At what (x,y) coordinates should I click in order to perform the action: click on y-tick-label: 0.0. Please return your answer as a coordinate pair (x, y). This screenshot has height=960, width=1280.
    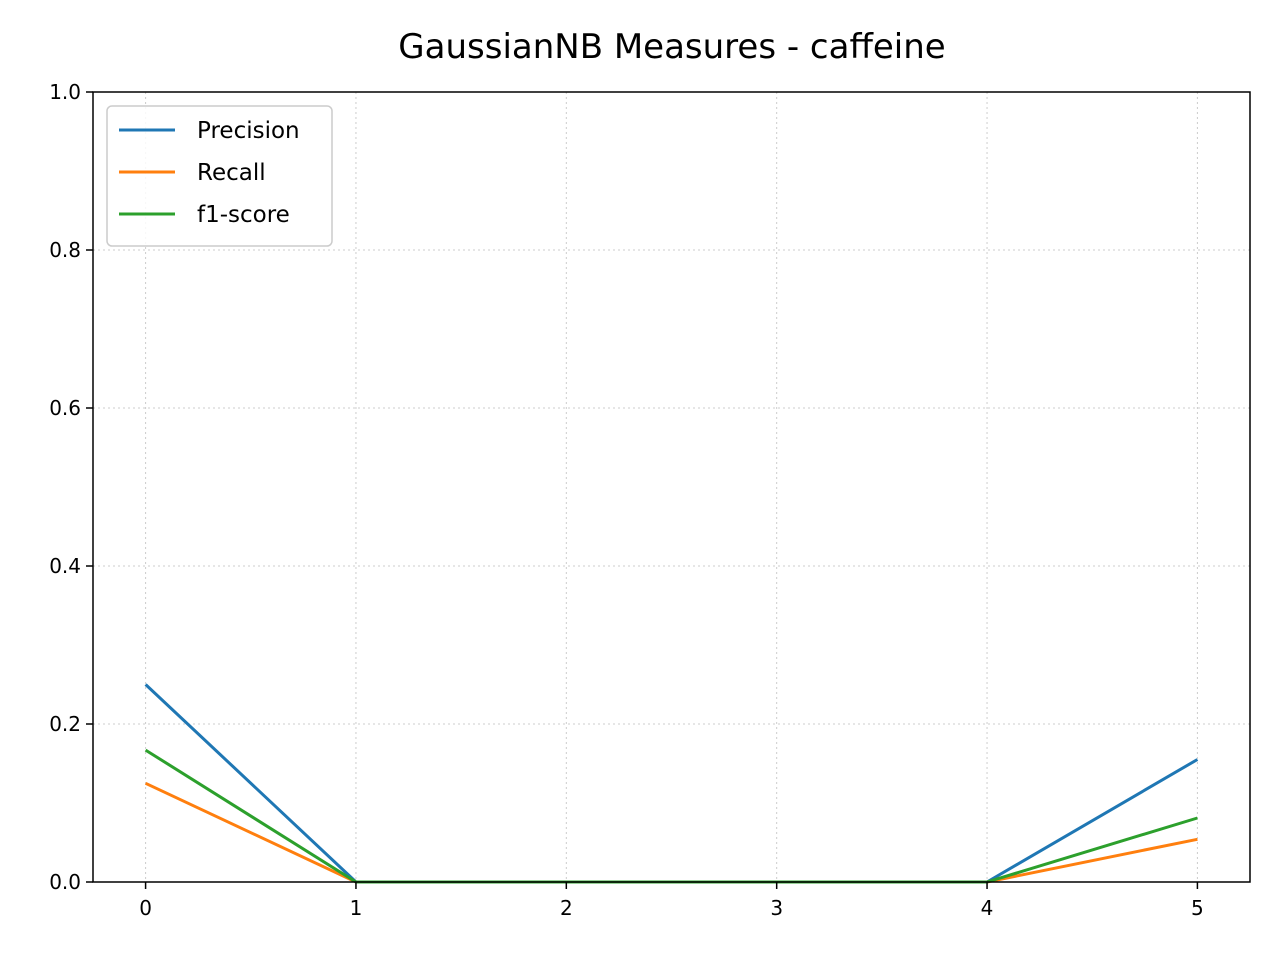
    Looking at the image, I should click on (65, 882).